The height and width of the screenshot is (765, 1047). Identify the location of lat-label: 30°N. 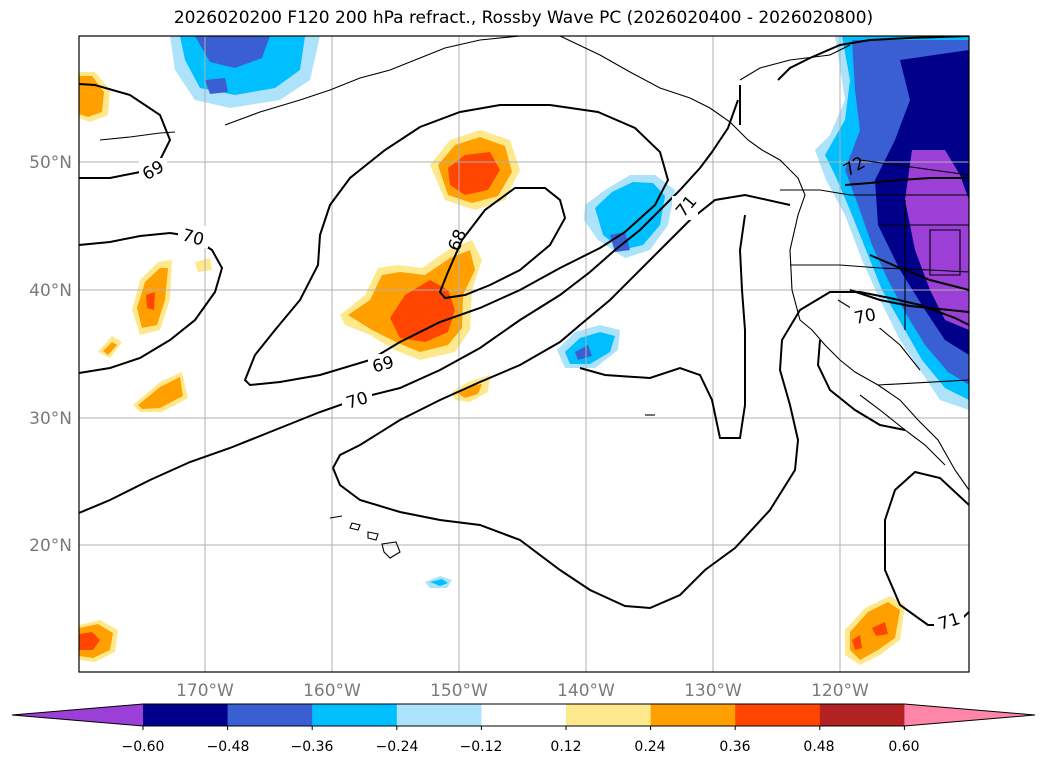
(50, 419).